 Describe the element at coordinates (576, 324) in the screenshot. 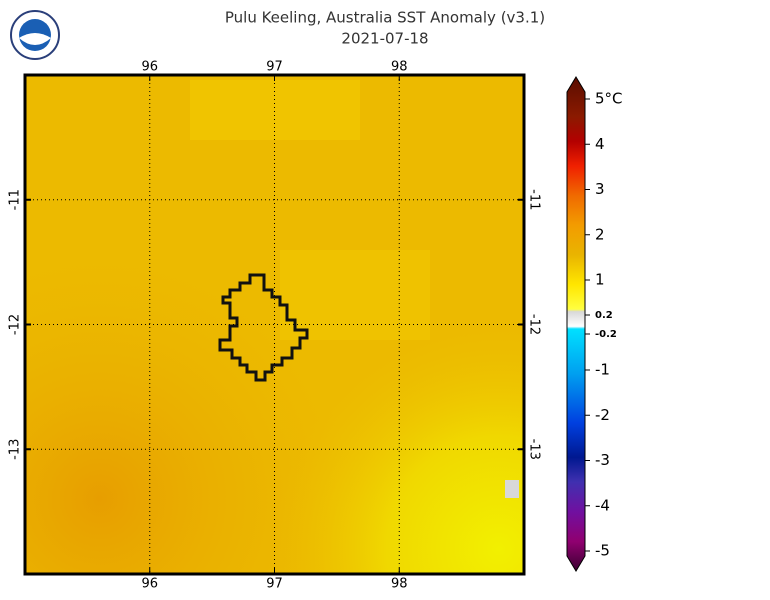

I see `colorbar` at that location.